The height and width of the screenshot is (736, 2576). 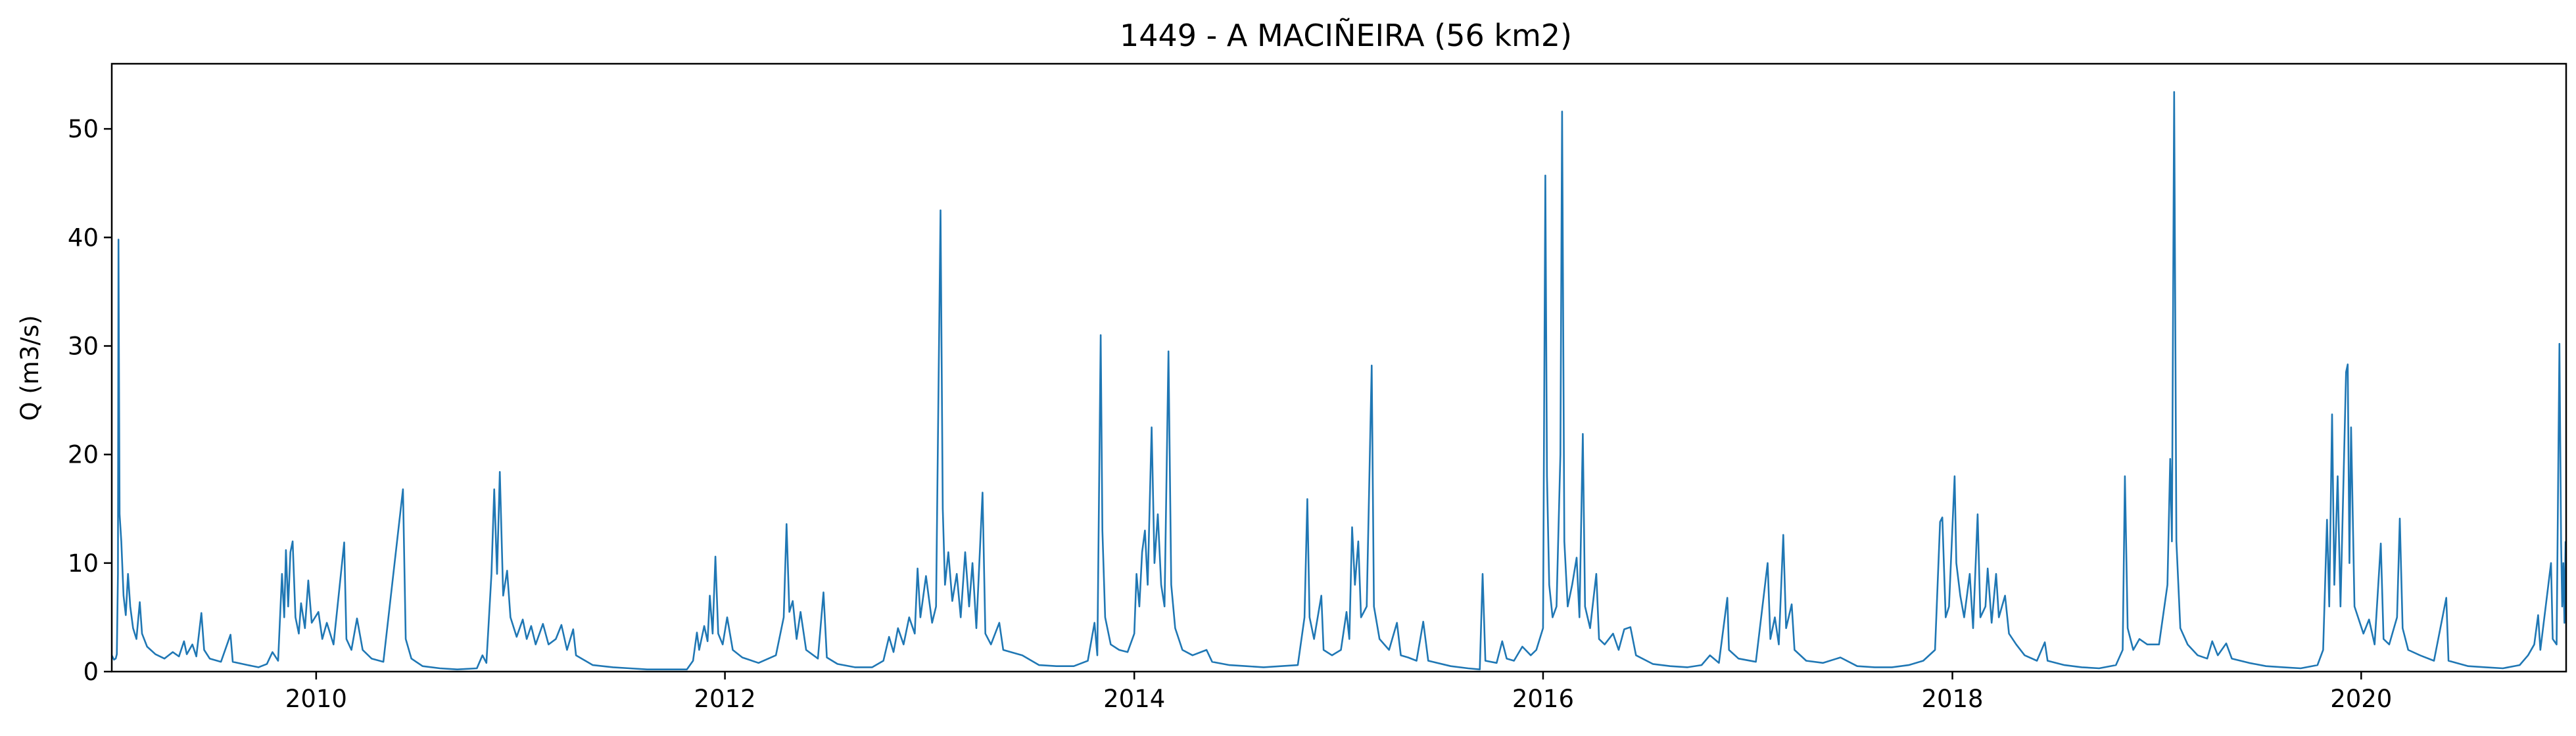 I want to click on x-tick-label: 2014, so click(x=1134, y=699).